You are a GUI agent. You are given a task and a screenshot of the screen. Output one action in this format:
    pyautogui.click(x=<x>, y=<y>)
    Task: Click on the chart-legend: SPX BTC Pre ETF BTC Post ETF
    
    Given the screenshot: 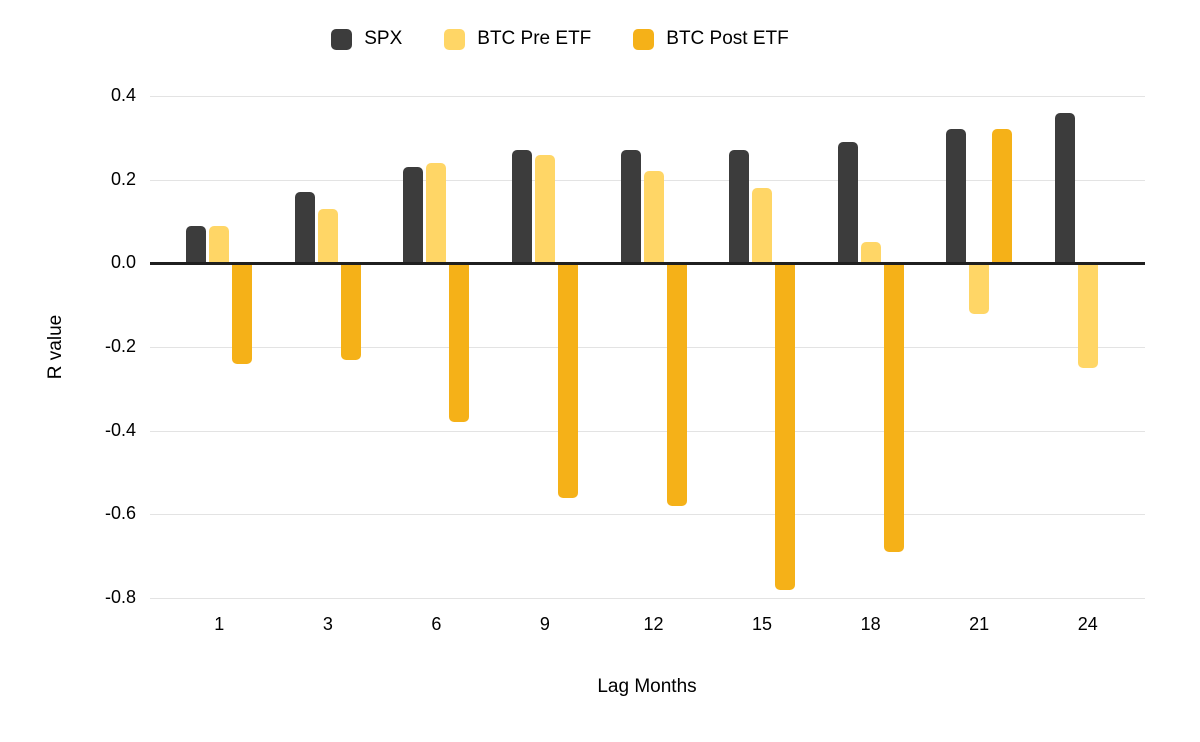 What is the action you would take?
    pyautogui.click(x=560, y=39)
    